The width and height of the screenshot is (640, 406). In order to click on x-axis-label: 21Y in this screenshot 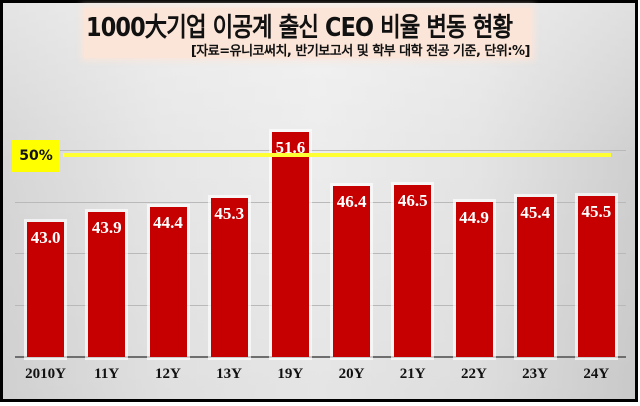, I will do `click(412, 374)`.